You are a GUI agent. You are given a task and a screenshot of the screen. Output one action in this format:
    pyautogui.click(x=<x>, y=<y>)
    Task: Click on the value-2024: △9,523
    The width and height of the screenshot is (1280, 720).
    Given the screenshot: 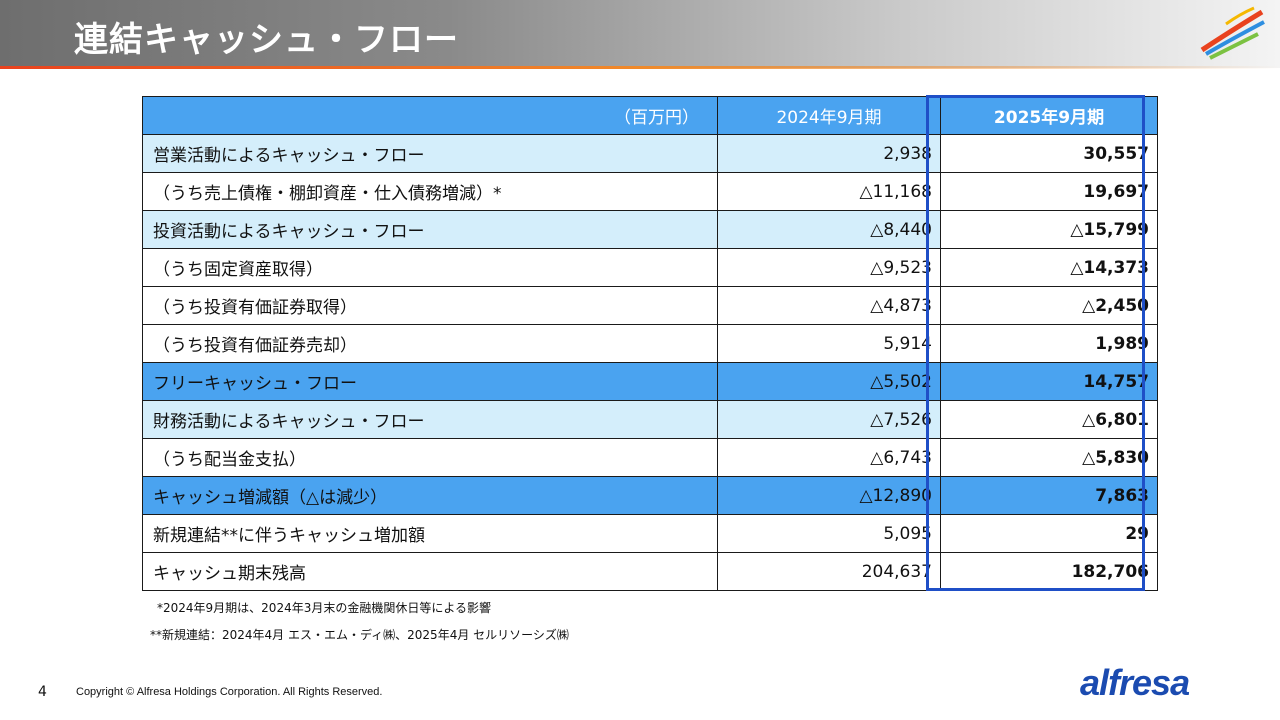 What is the action you would take?
    pyautogui.click(x=829, y=267)
    